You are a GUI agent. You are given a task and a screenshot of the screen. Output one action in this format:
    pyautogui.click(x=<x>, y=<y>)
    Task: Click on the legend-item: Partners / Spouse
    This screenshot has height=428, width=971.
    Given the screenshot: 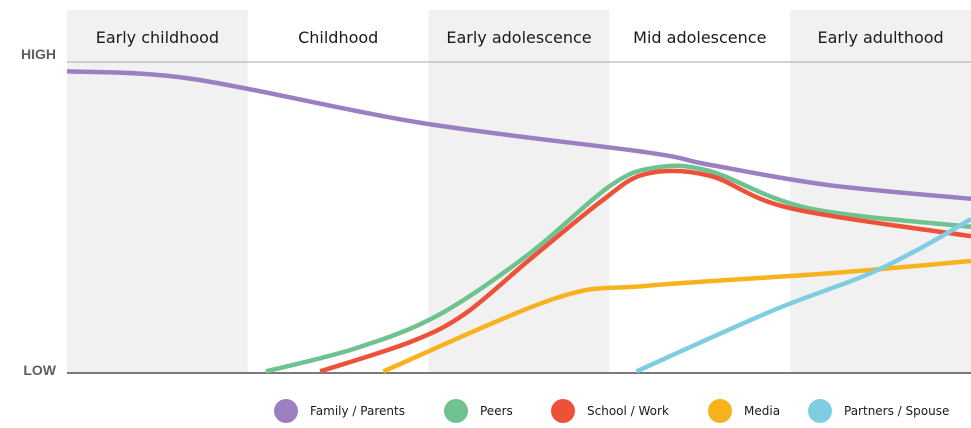 What is the action you would take?
    pyautogui.click(x=878, y=411)
    